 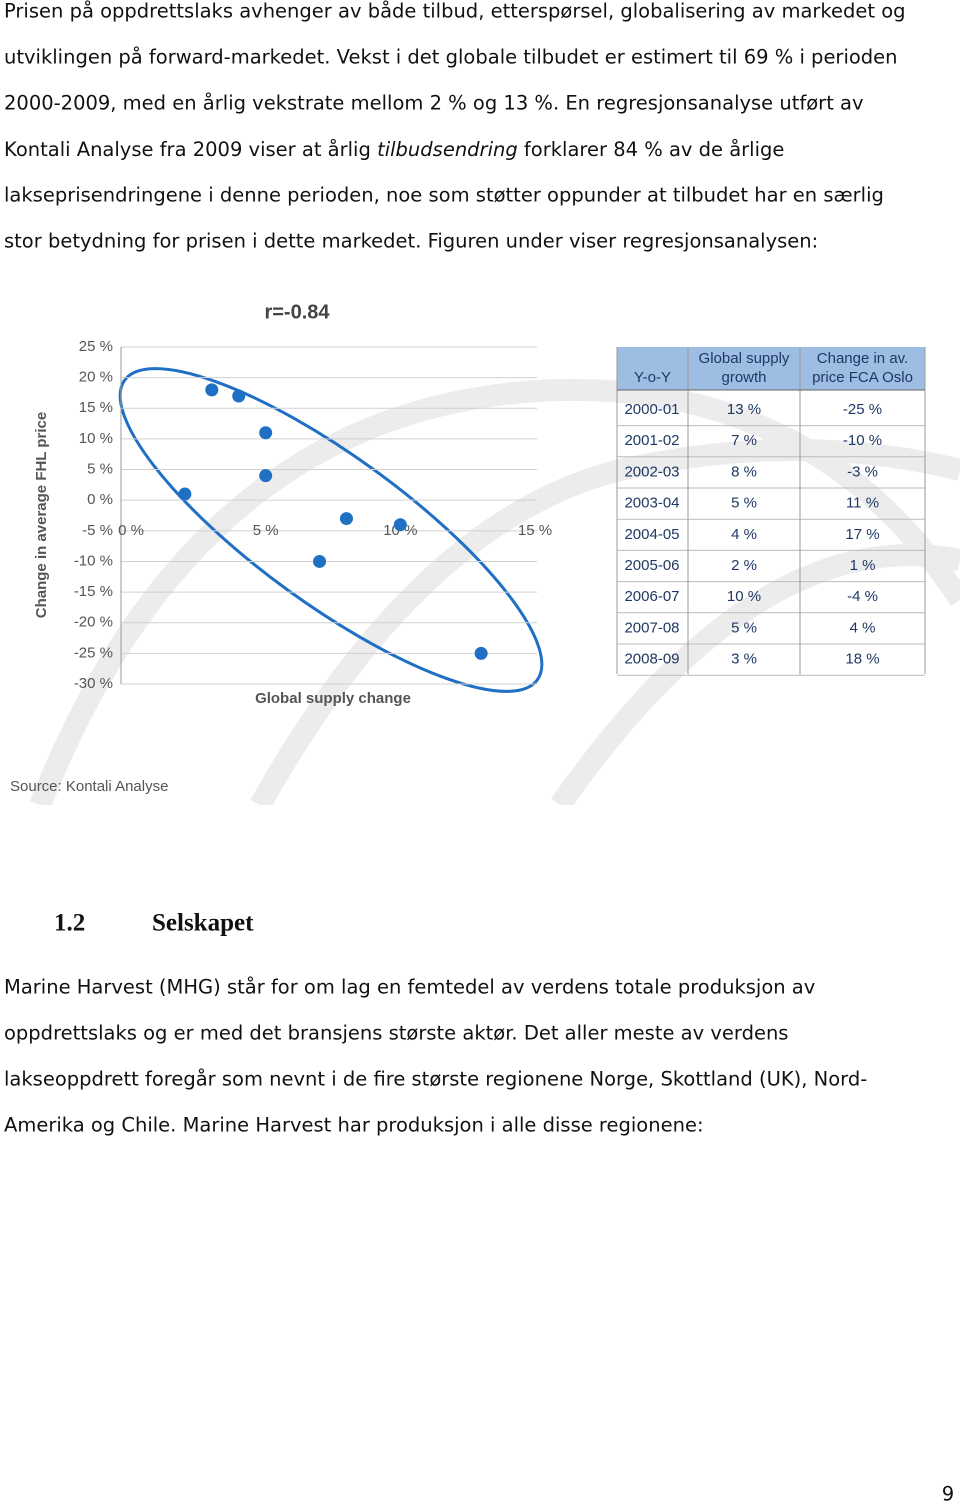 What do you see at coordinates (131, 530) in the screenshot?
I see `x-tick-label: 0 %` at bounding box center [131, 530].